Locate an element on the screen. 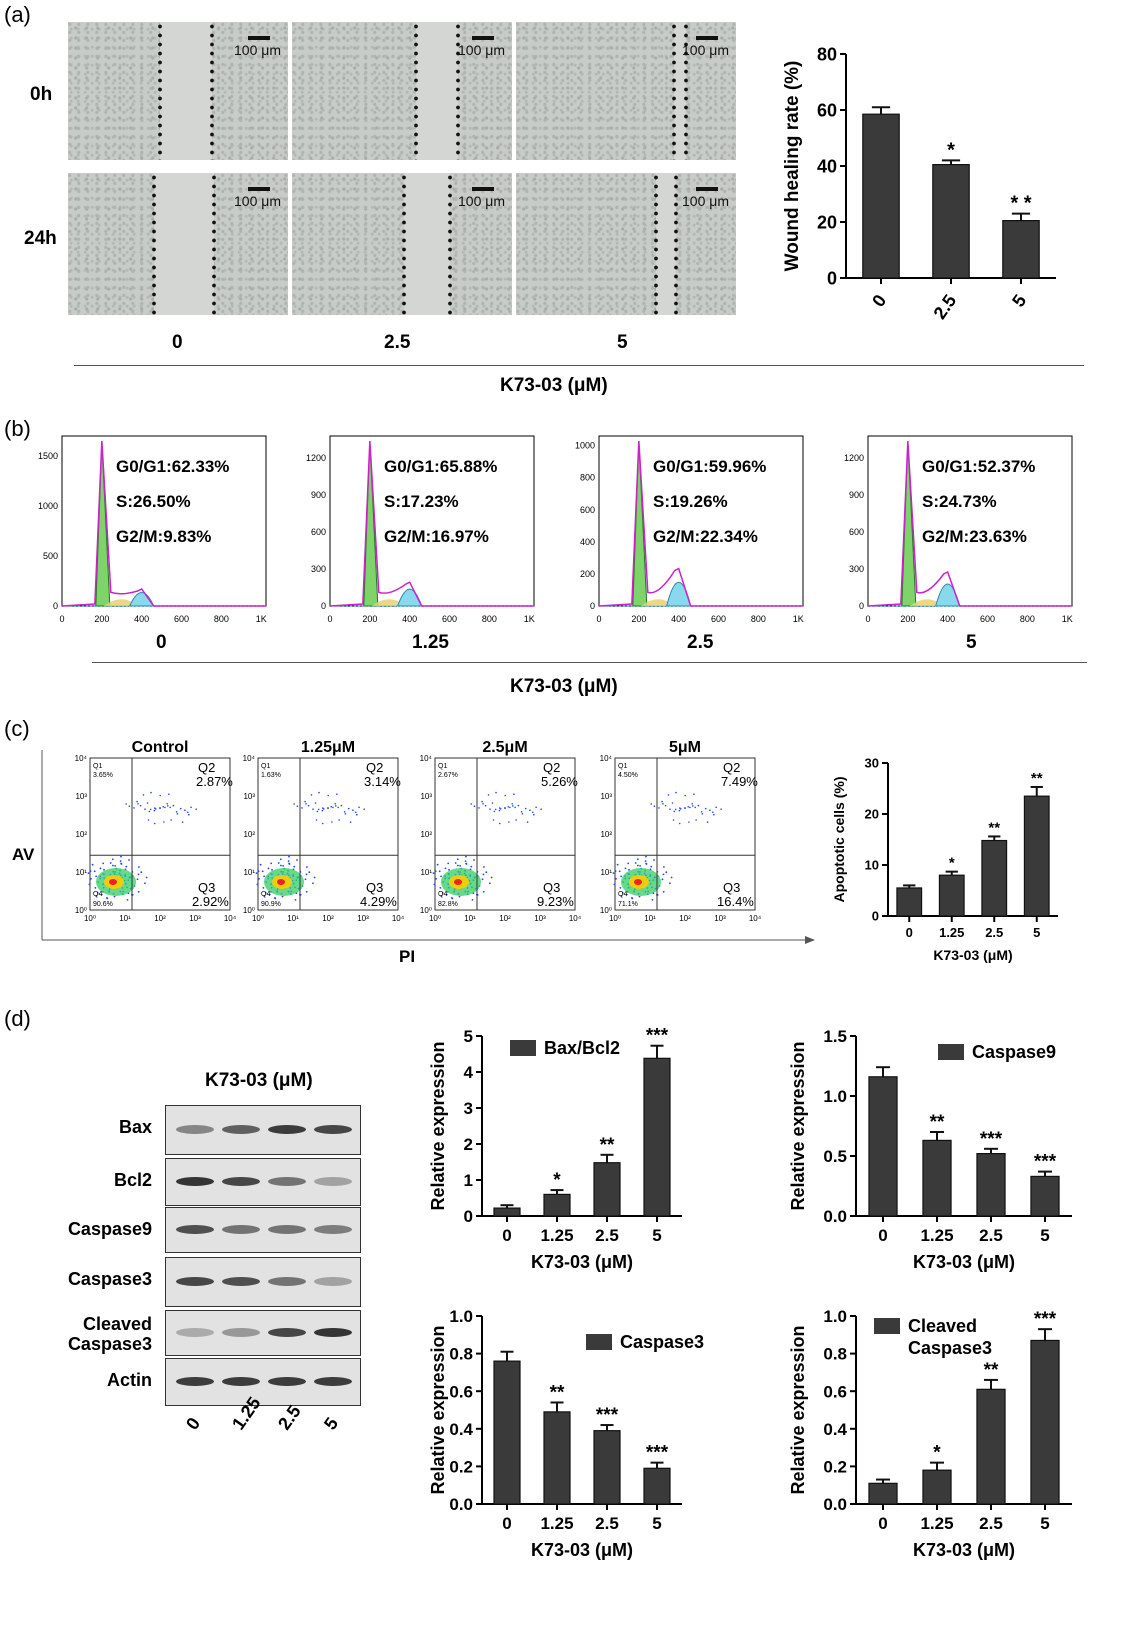  significance-marker: * is located at coordinates (557, 1180).